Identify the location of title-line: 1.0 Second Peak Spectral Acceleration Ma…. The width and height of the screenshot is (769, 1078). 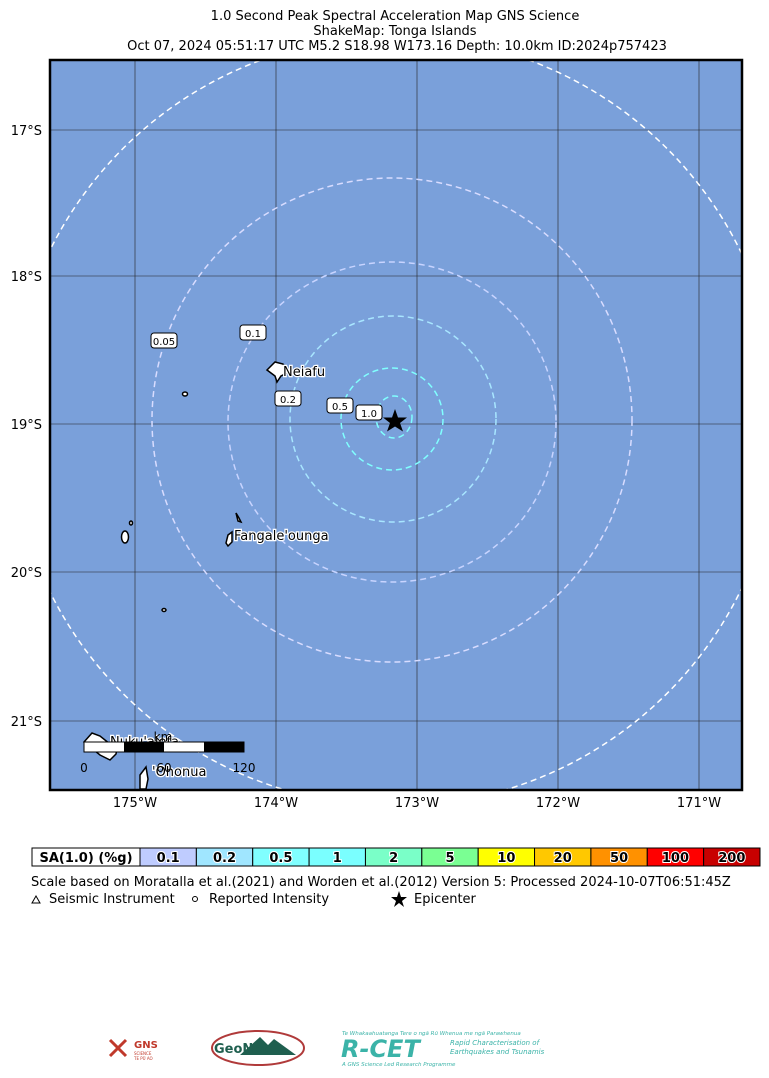
(395, 16).